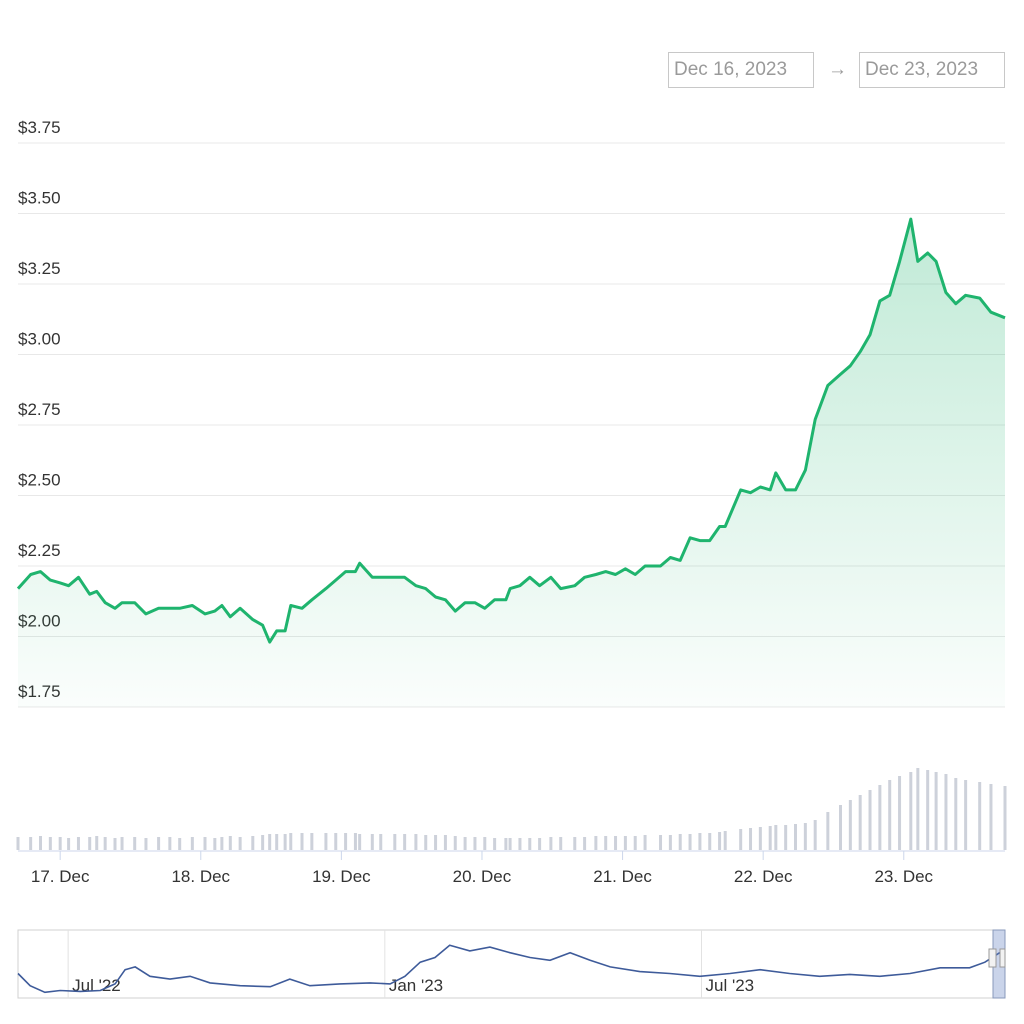 The width and height of the screenshot is (1024, 1024). Describe the element at coordinates (39, 198) in the screenshot. I see `y-tick-label: $3.50` at that location.